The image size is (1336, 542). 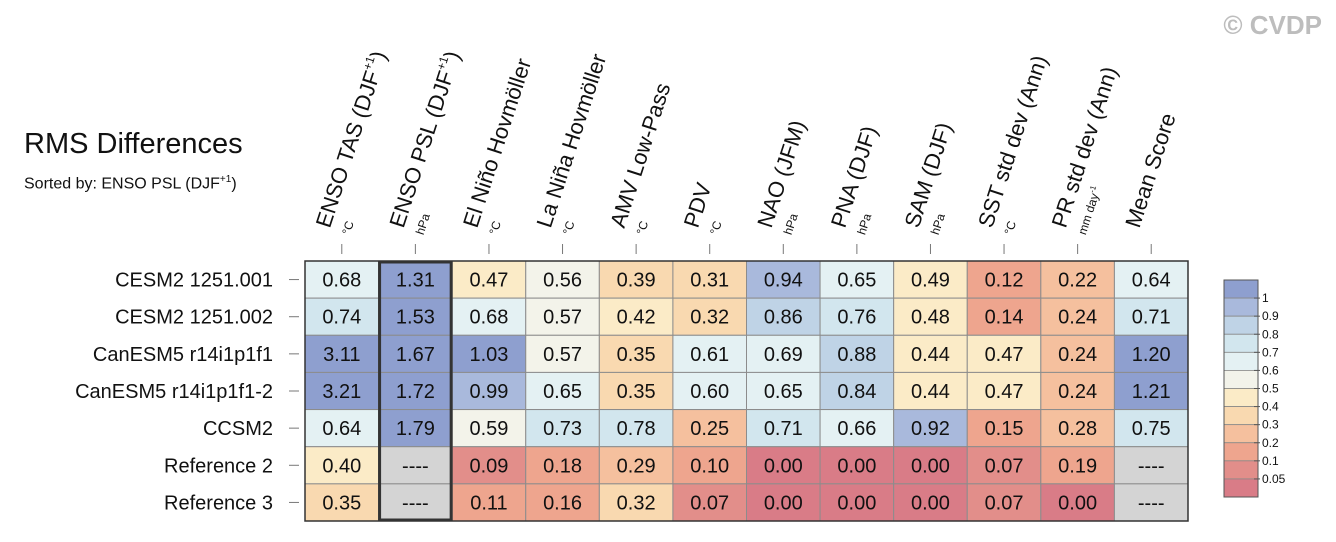 I want to click on column-header: PDV°C, so click(x=702, y=207).